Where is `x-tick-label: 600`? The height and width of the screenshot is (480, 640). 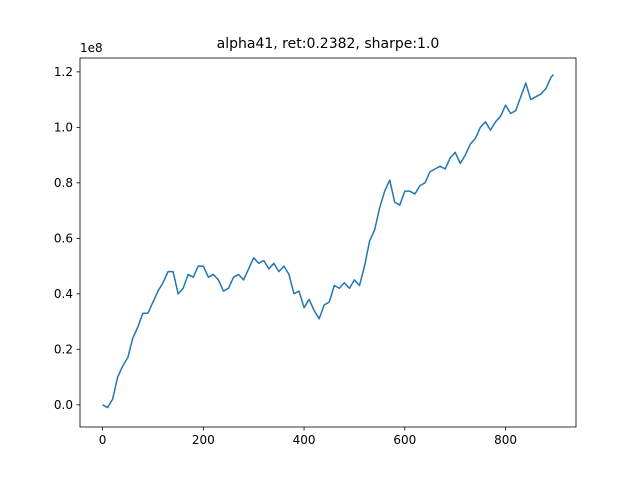
x-tick-label: 600 is located at coordinates (404, 440).